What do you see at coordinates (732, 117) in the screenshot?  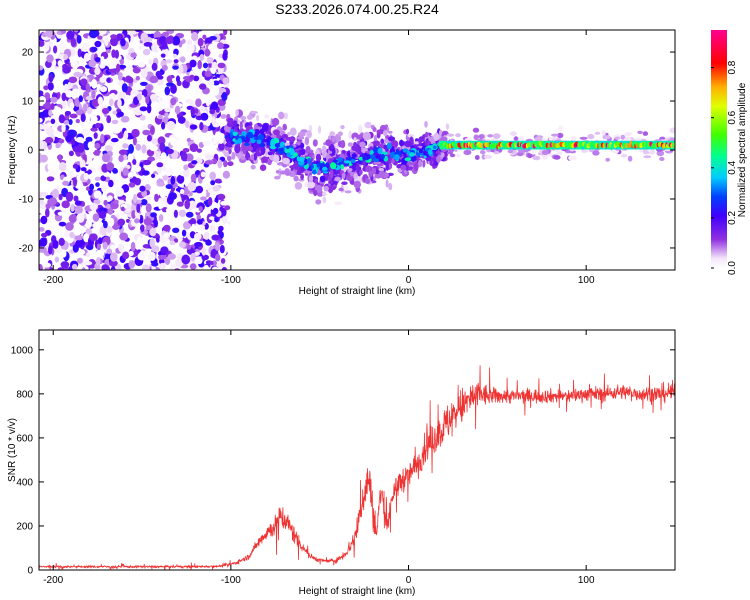 I see `colorbar-tick-label: 0.6` at bounding box center [732, 117].